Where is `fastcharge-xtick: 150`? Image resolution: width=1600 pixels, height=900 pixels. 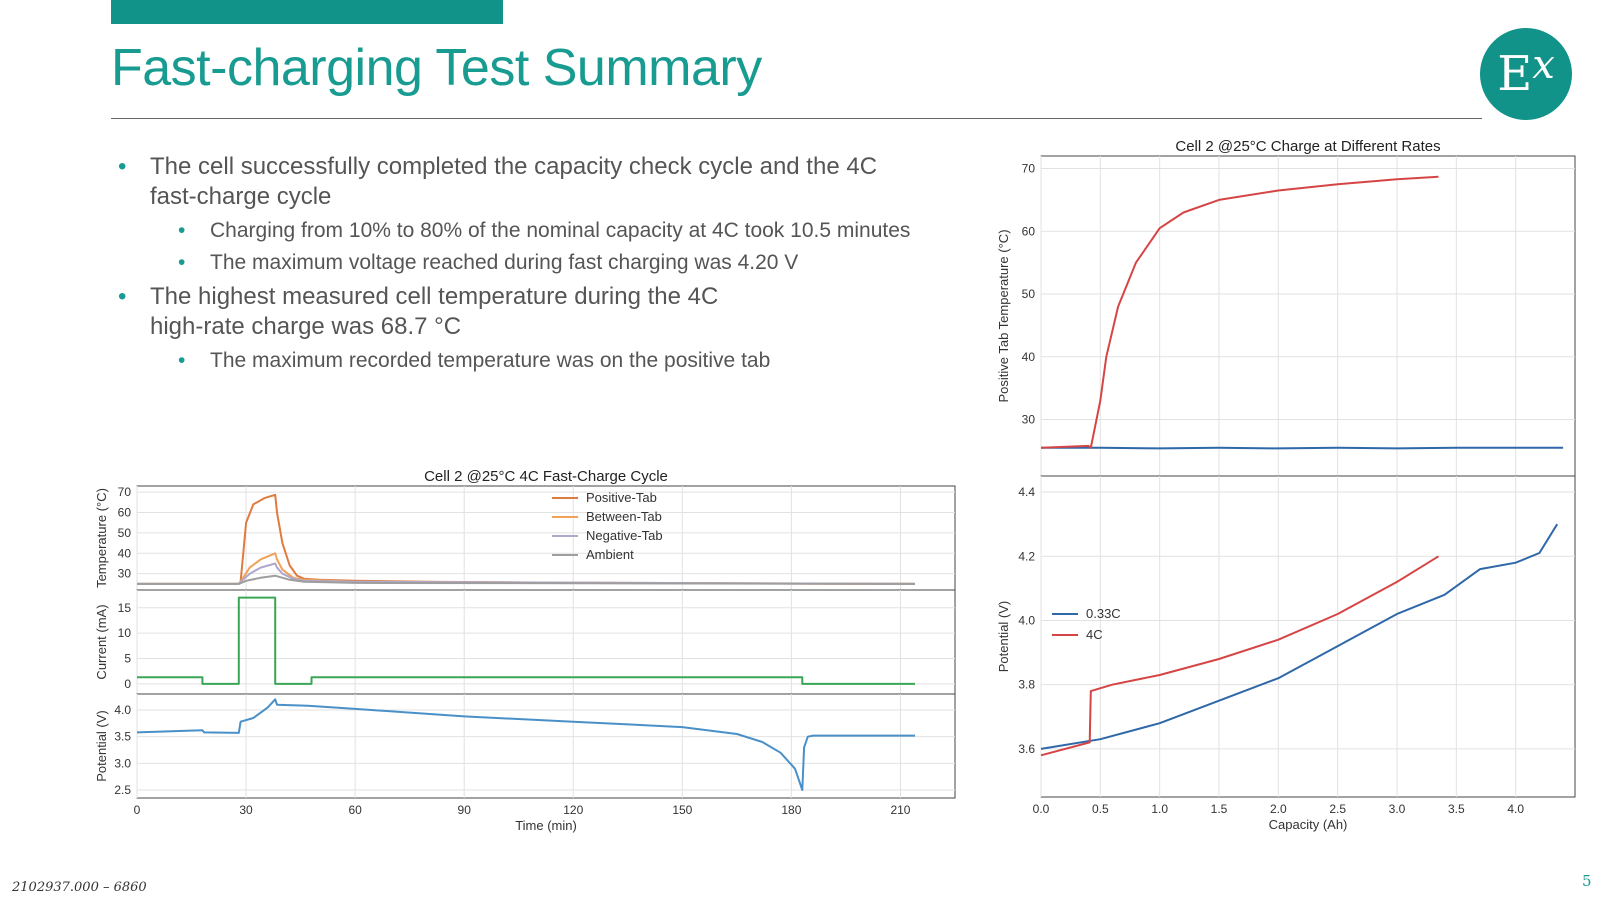
fastcharge-xtick: 150 is located at coordinates (682, 810).